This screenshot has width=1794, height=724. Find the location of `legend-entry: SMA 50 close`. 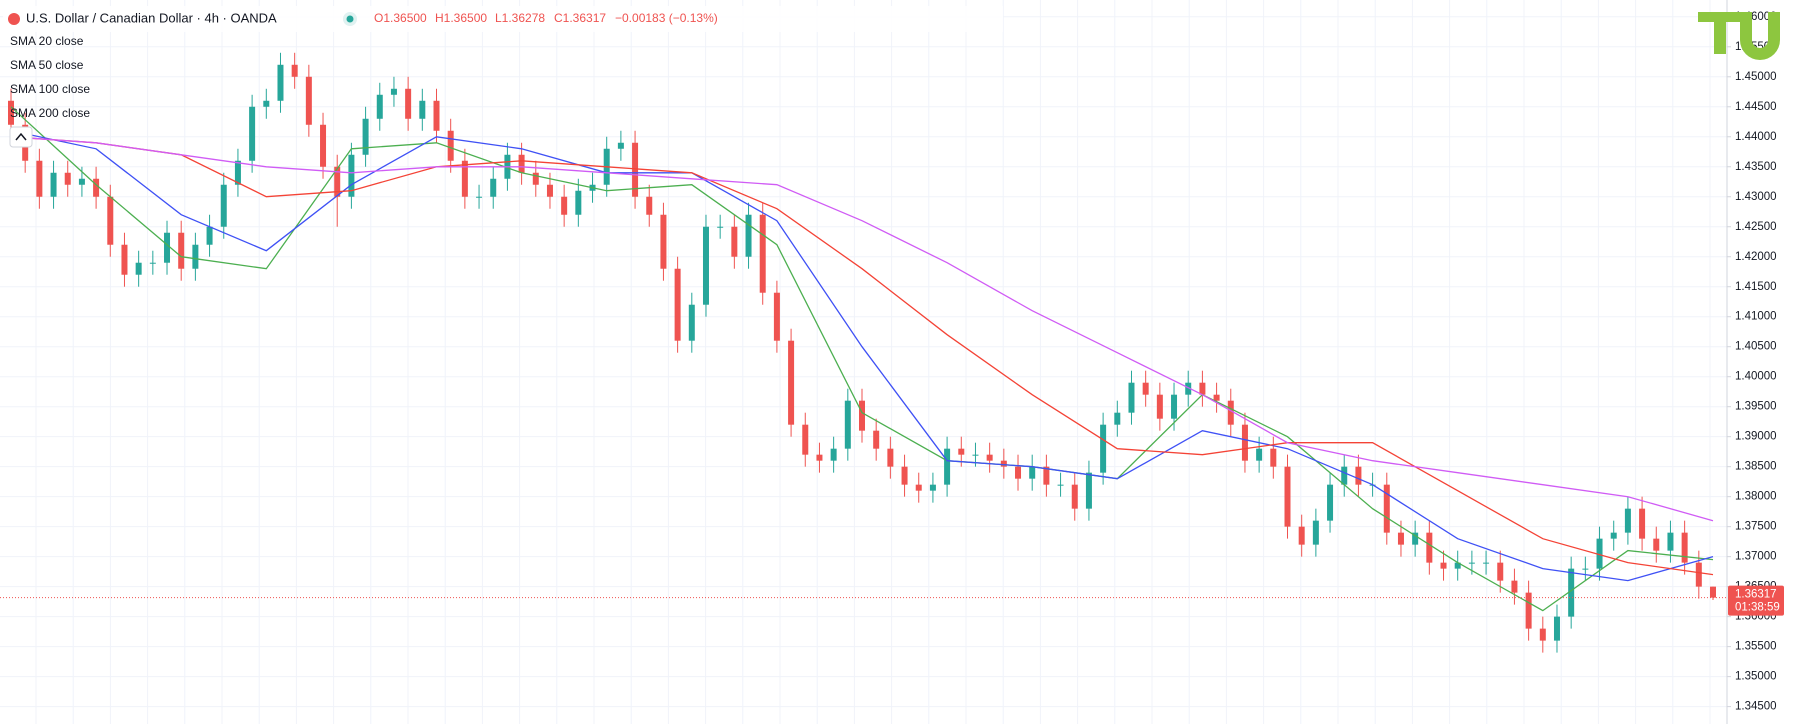

legend-entry: SMA 50 close is located at coordinates (47, 65).